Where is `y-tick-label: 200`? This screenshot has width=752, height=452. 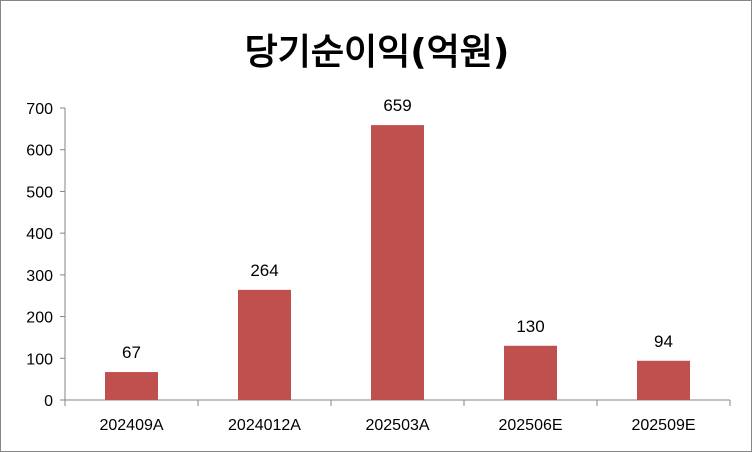 y-tick-label: 200 is located at coordinates (39, 318).